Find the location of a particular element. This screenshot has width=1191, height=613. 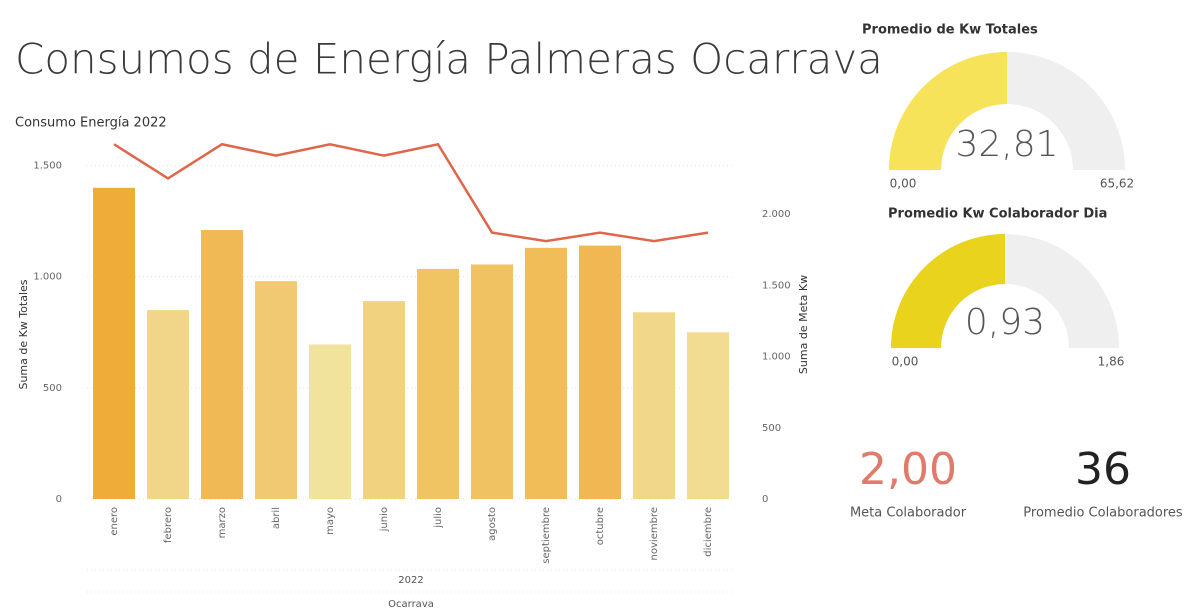

x-tick-label: mayo is located at coordinates (330, 521).